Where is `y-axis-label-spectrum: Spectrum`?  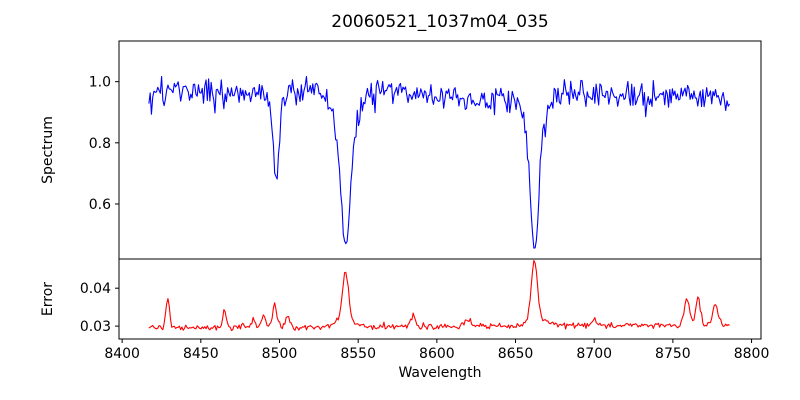
y-axis-label-spectrum: Spectrum is located at coordinates (48, 150).